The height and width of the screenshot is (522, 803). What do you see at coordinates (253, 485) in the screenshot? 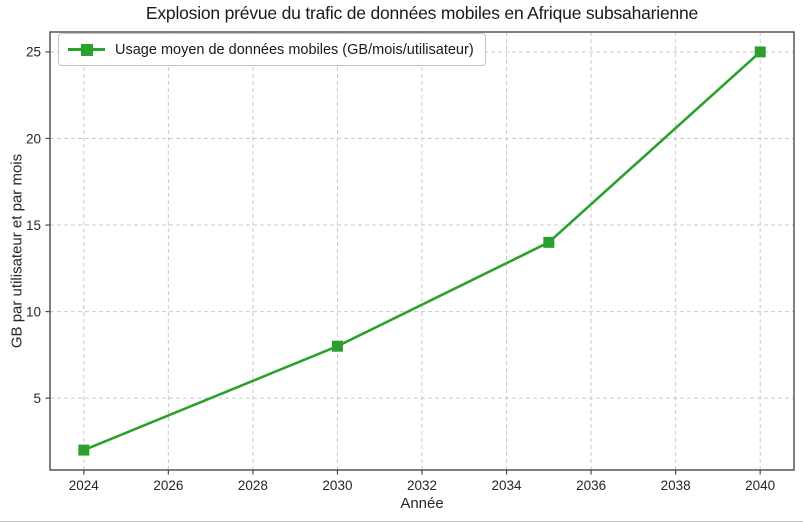
I see `x-tick-label: 2028` at bounding box center [253, 485].